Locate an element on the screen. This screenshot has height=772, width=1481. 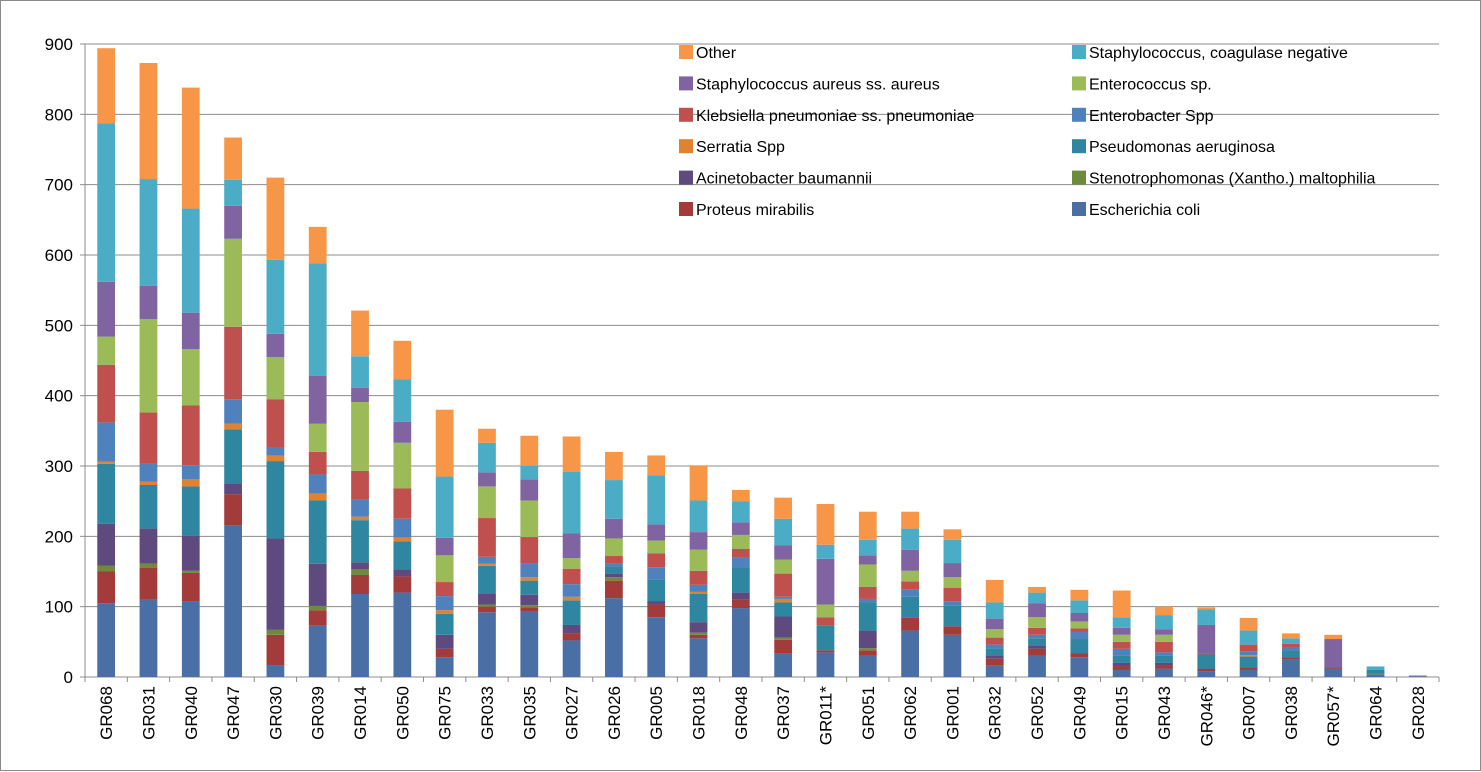
x-tick-label: GR040 is located at coordinates (191, 713).